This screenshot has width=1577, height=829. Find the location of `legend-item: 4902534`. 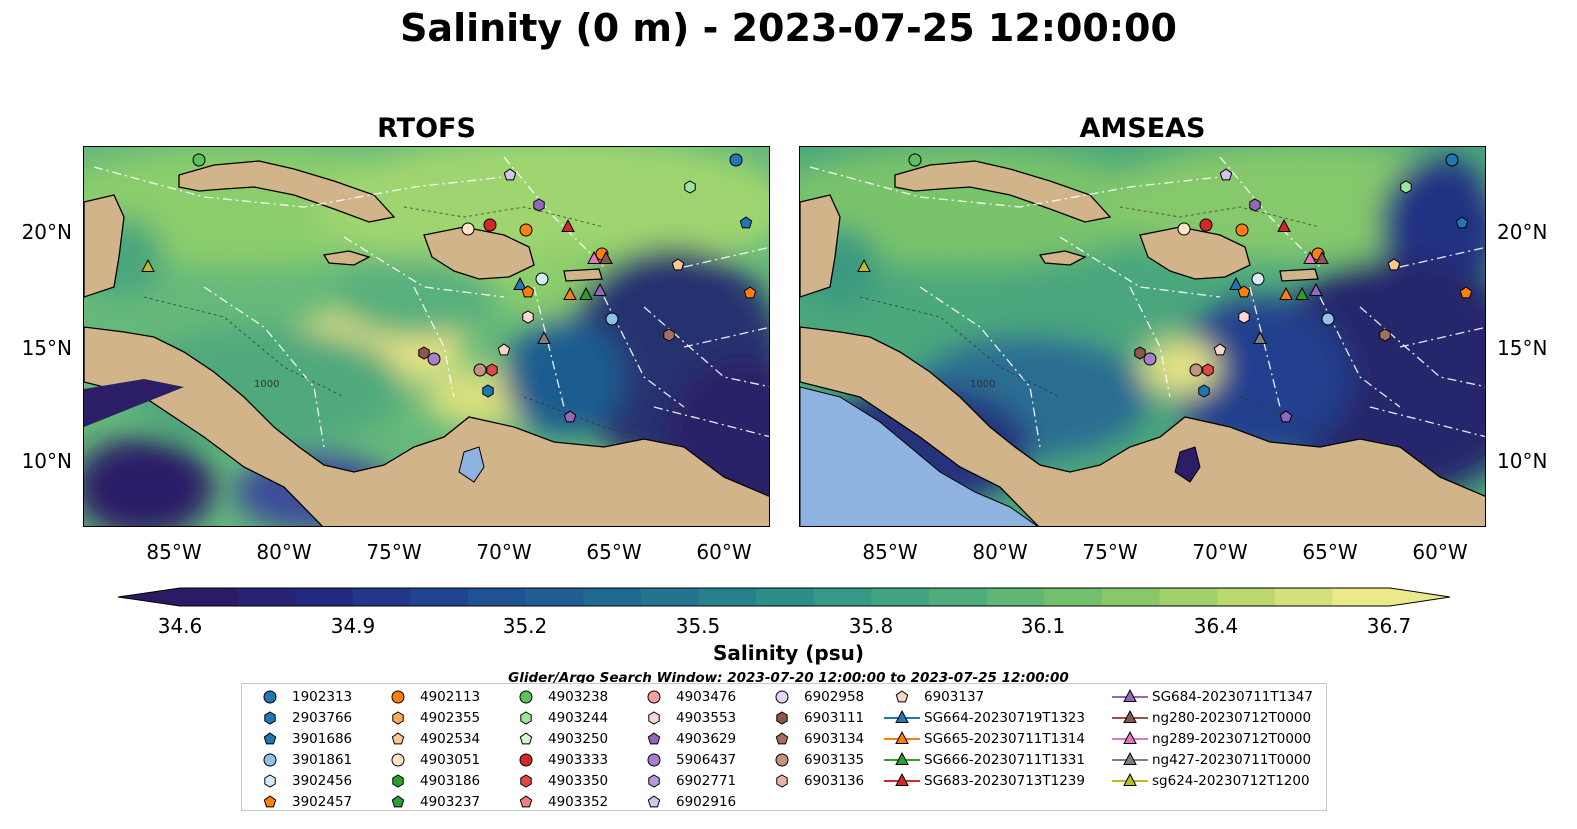

legend-item: 4902534 is located at coordinates (429, 738).